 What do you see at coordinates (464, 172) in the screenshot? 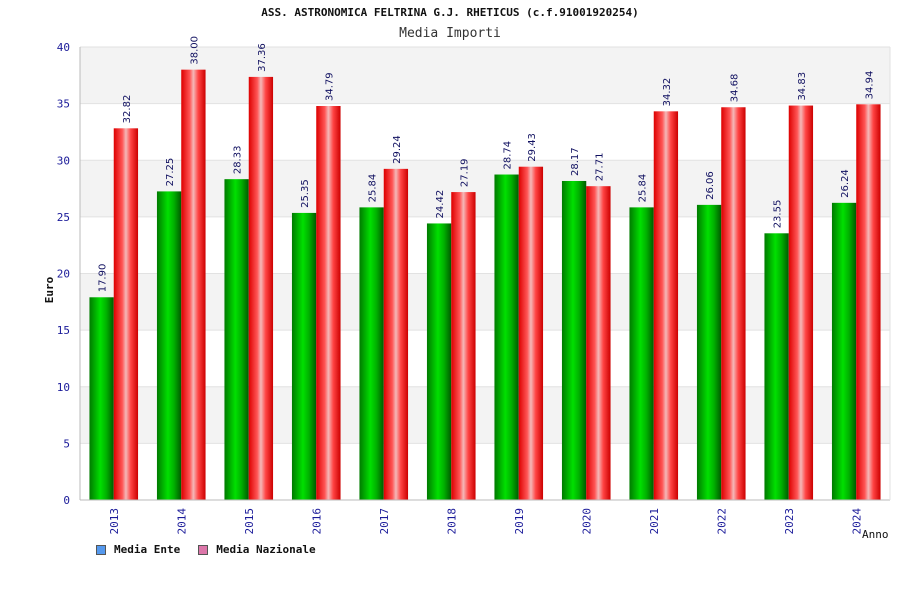
I see `bar-label-media-nazionale: 27.19` at bounding box center [464, 172].